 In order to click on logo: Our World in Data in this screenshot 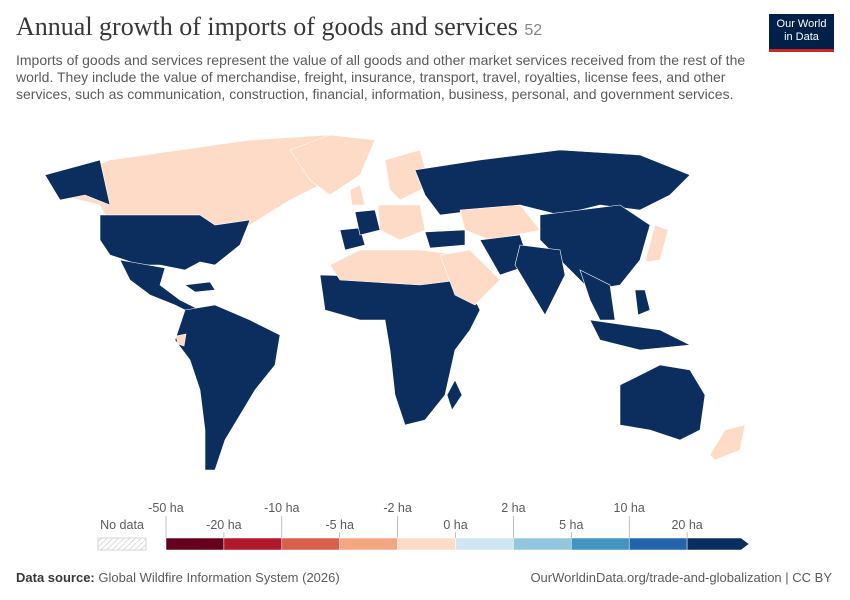, I will do `click(801, 33)`.